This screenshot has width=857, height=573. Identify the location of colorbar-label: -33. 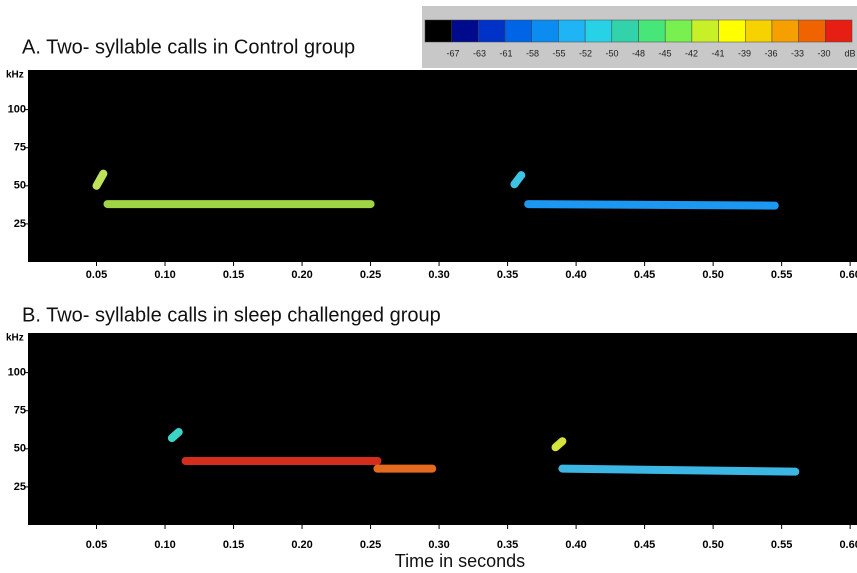
(797, 53).